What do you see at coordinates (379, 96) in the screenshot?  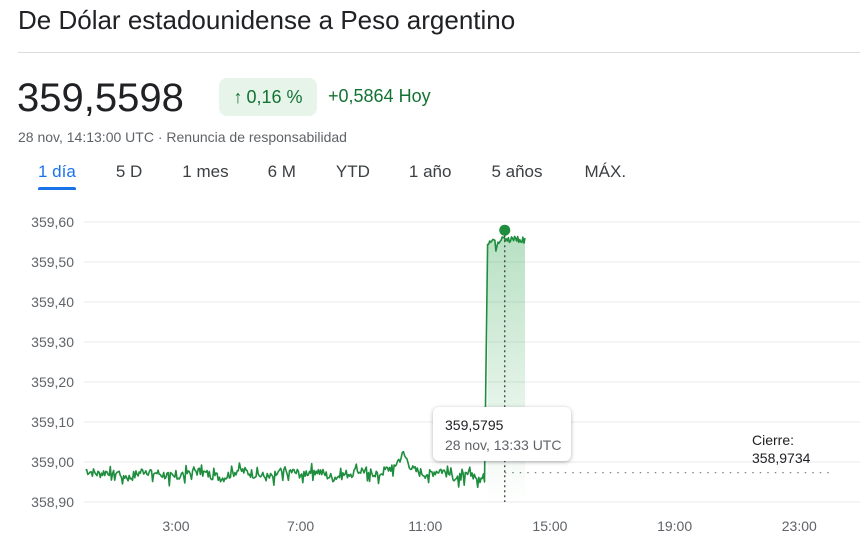 I see `change-absolute: +0,5864 Hoy` at bounding box center [379, 96].